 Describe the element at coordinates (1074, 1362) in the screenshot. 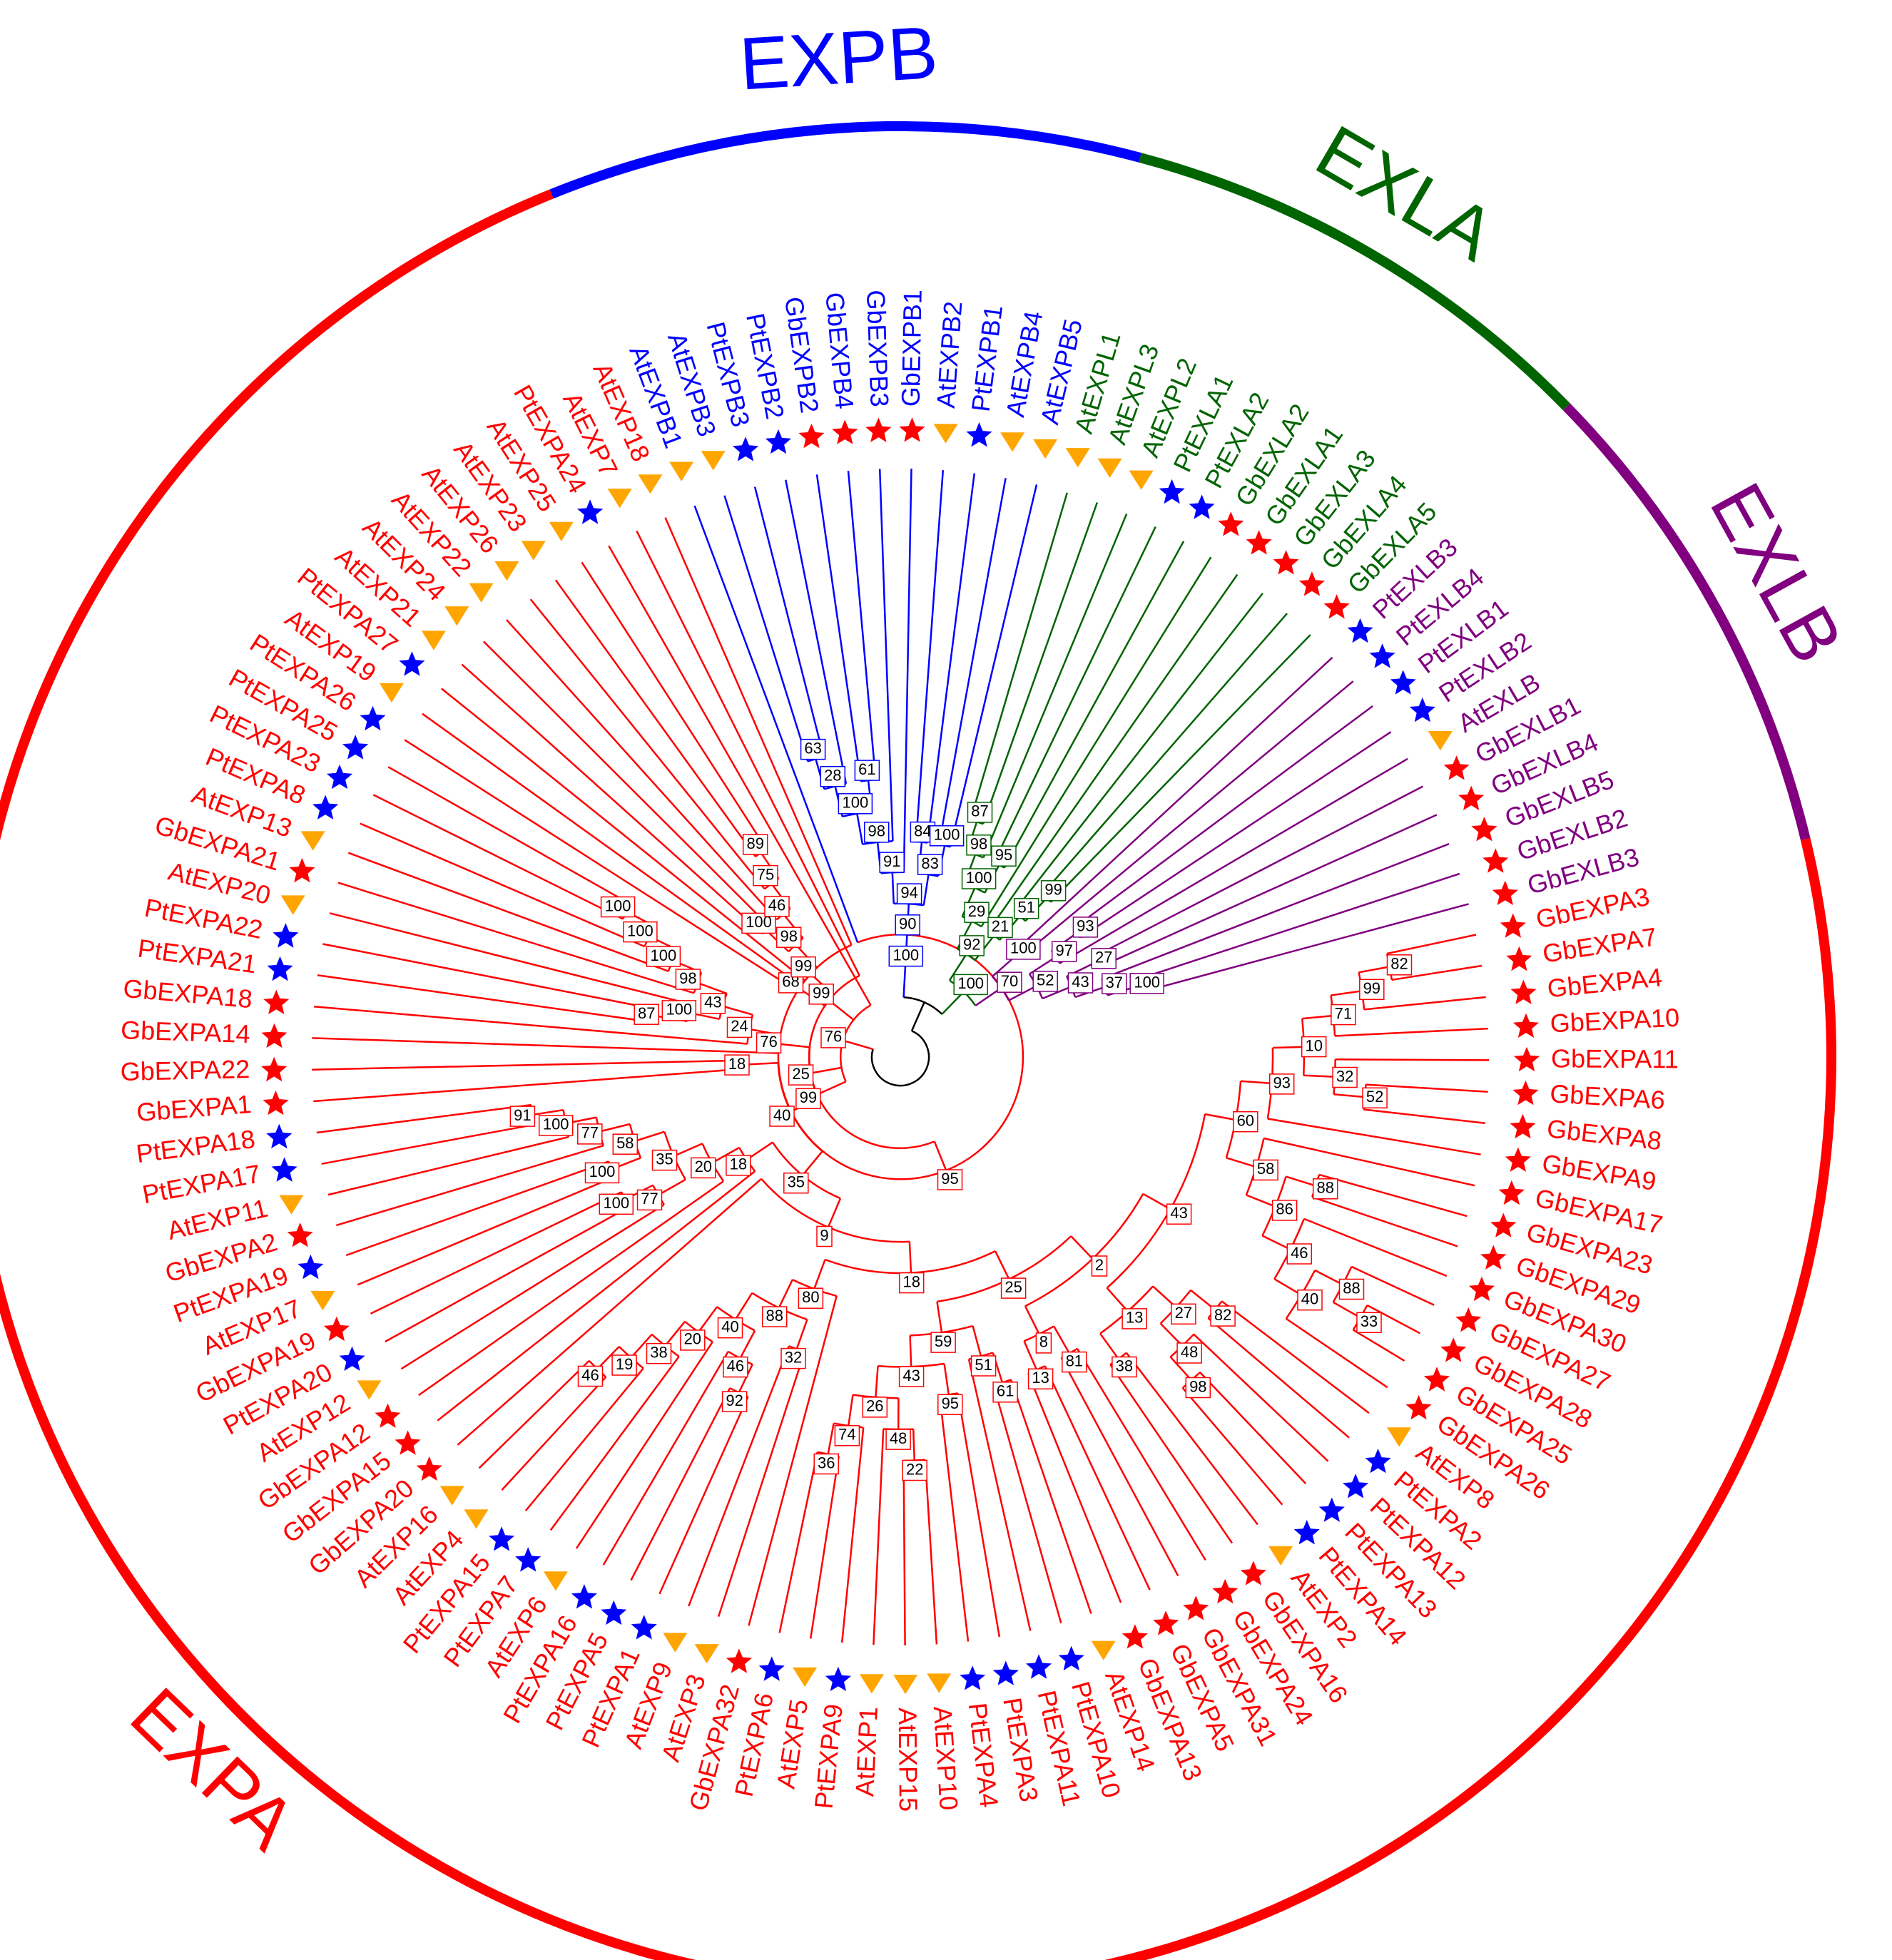

I see `bootstrap-value: 81` at that location.